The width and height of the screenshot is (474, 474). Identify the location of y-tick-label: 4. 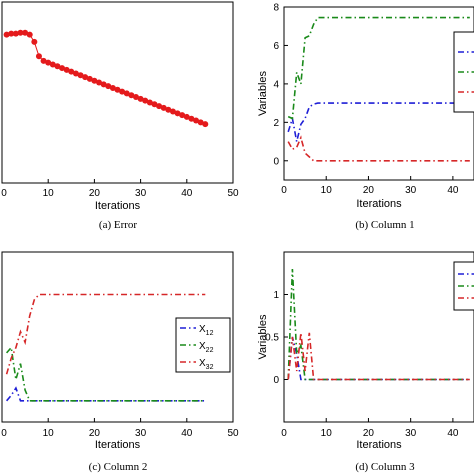
(276, 84).